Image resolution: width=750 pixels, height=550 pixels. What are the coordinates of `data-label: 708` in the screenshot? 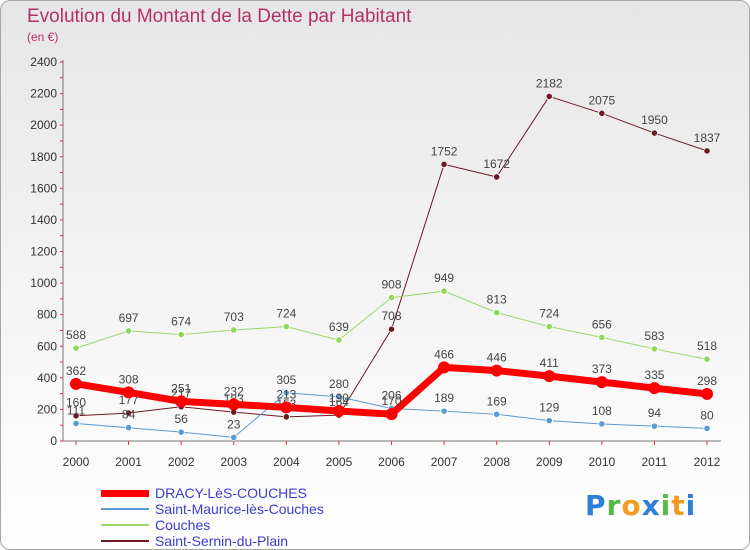 It's located at (391, 316).